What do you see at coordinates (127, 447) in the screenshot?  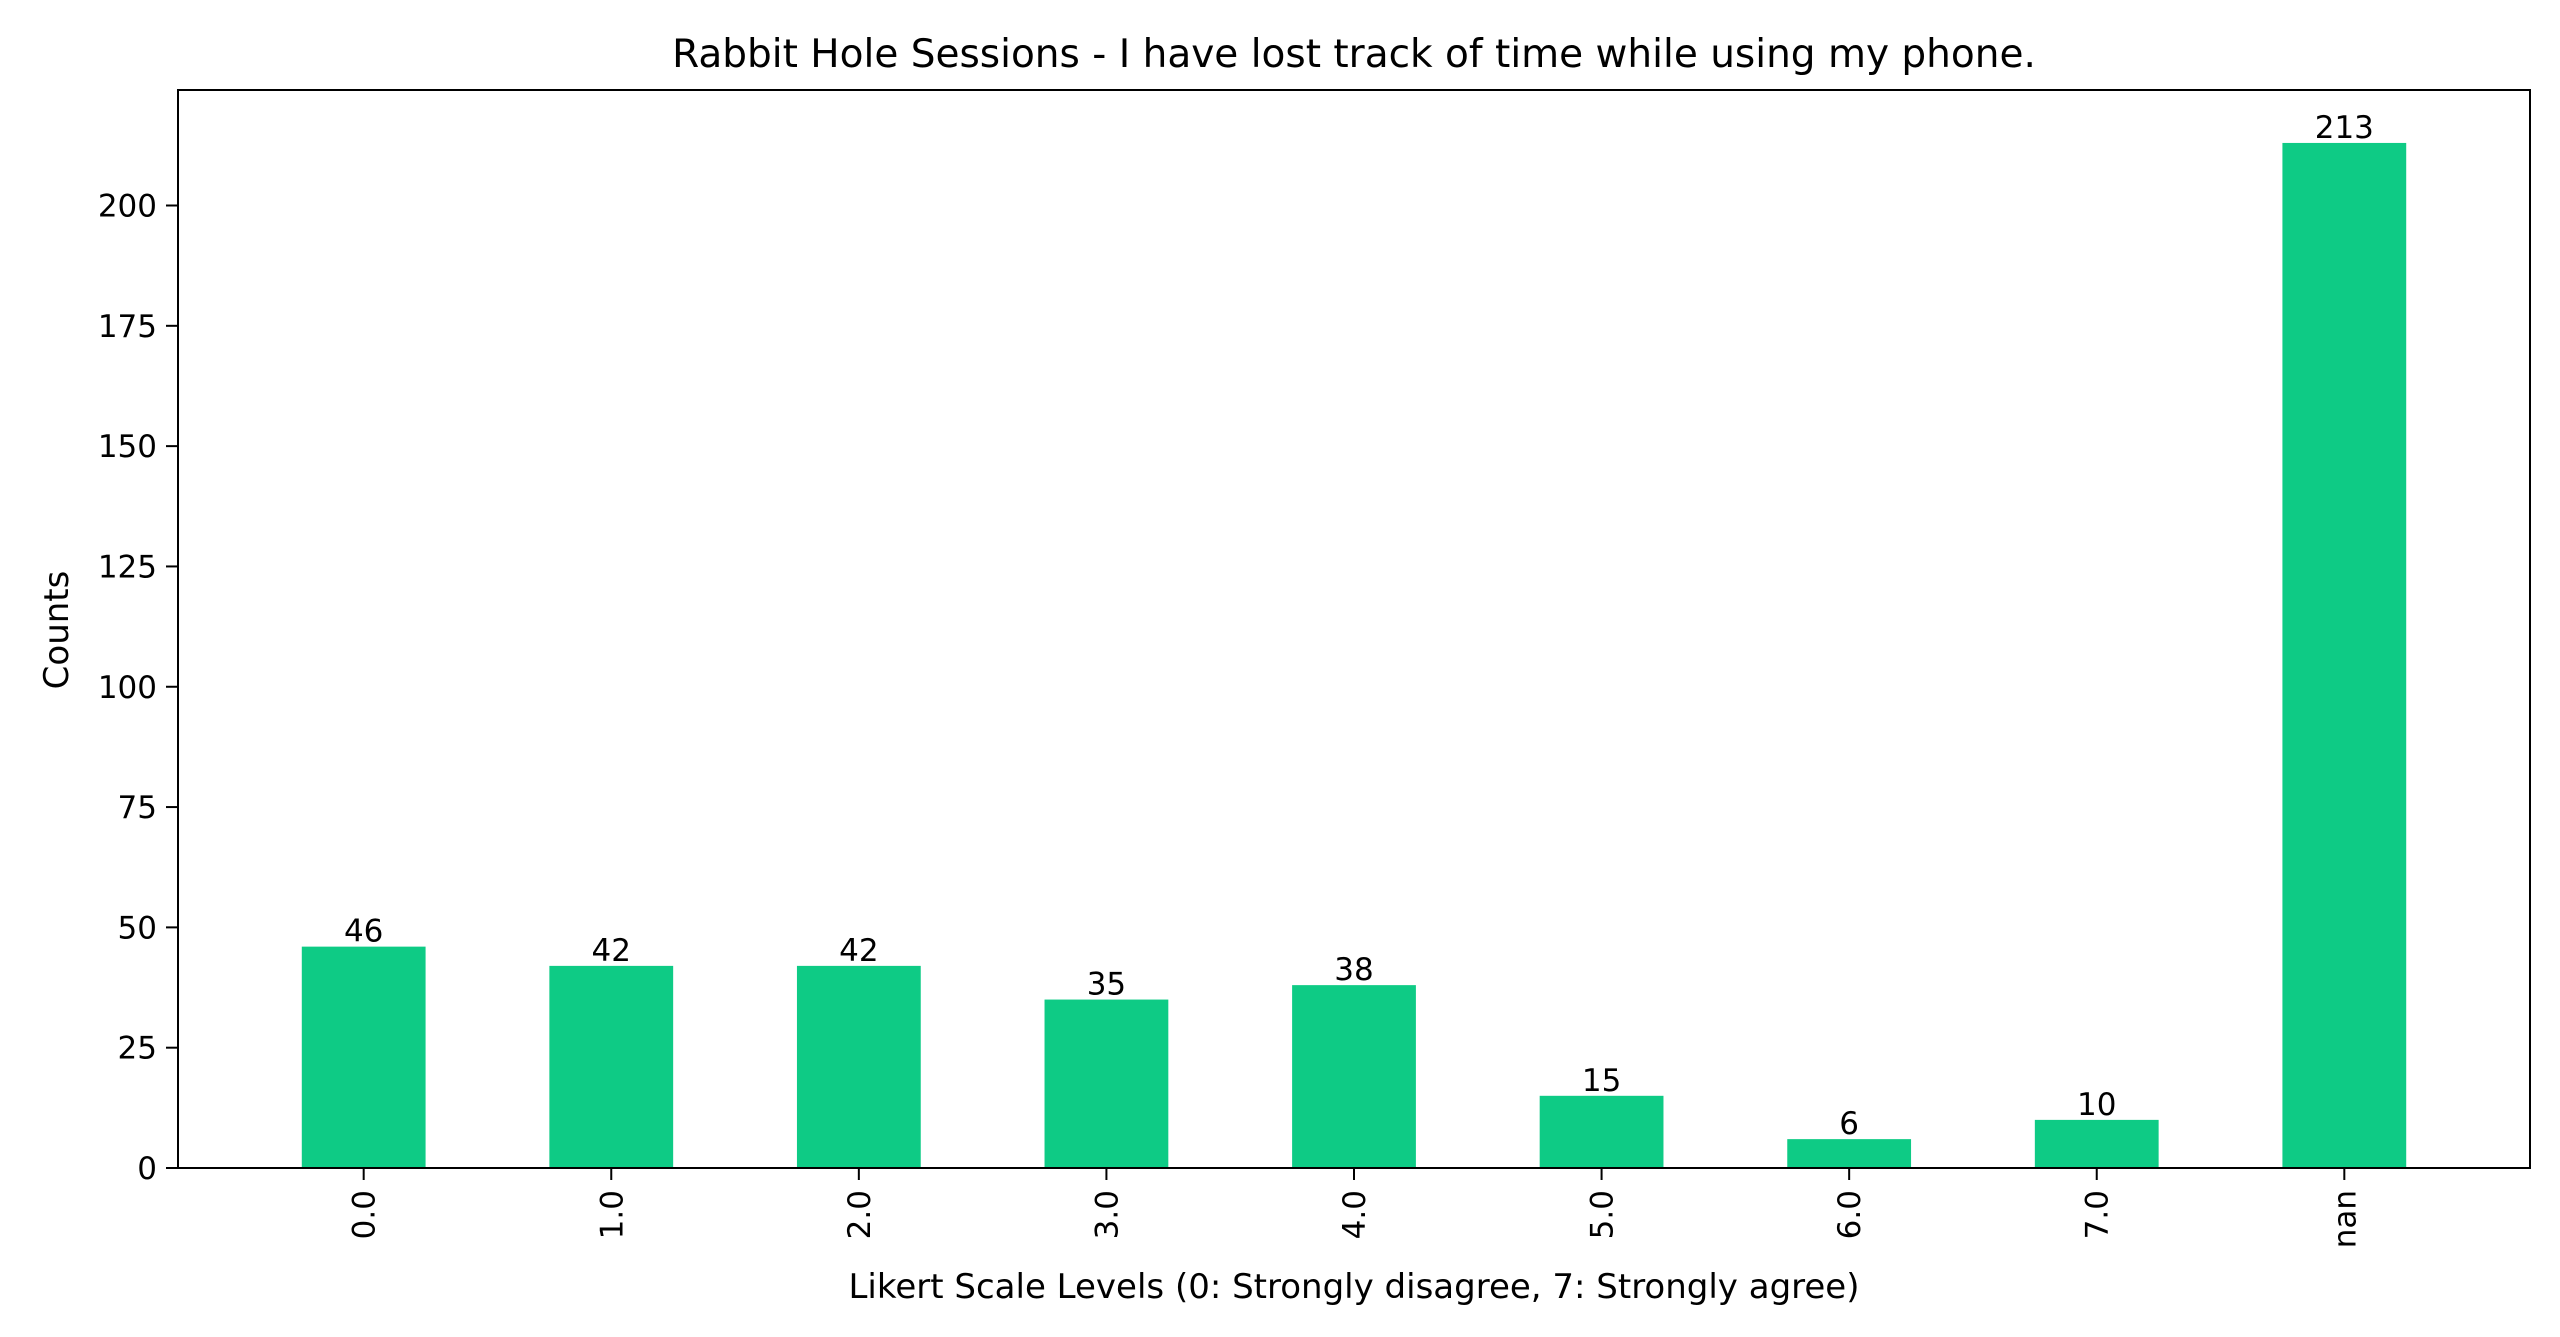 I see `y-tick-label: 150` at bounding box center [127, 447].